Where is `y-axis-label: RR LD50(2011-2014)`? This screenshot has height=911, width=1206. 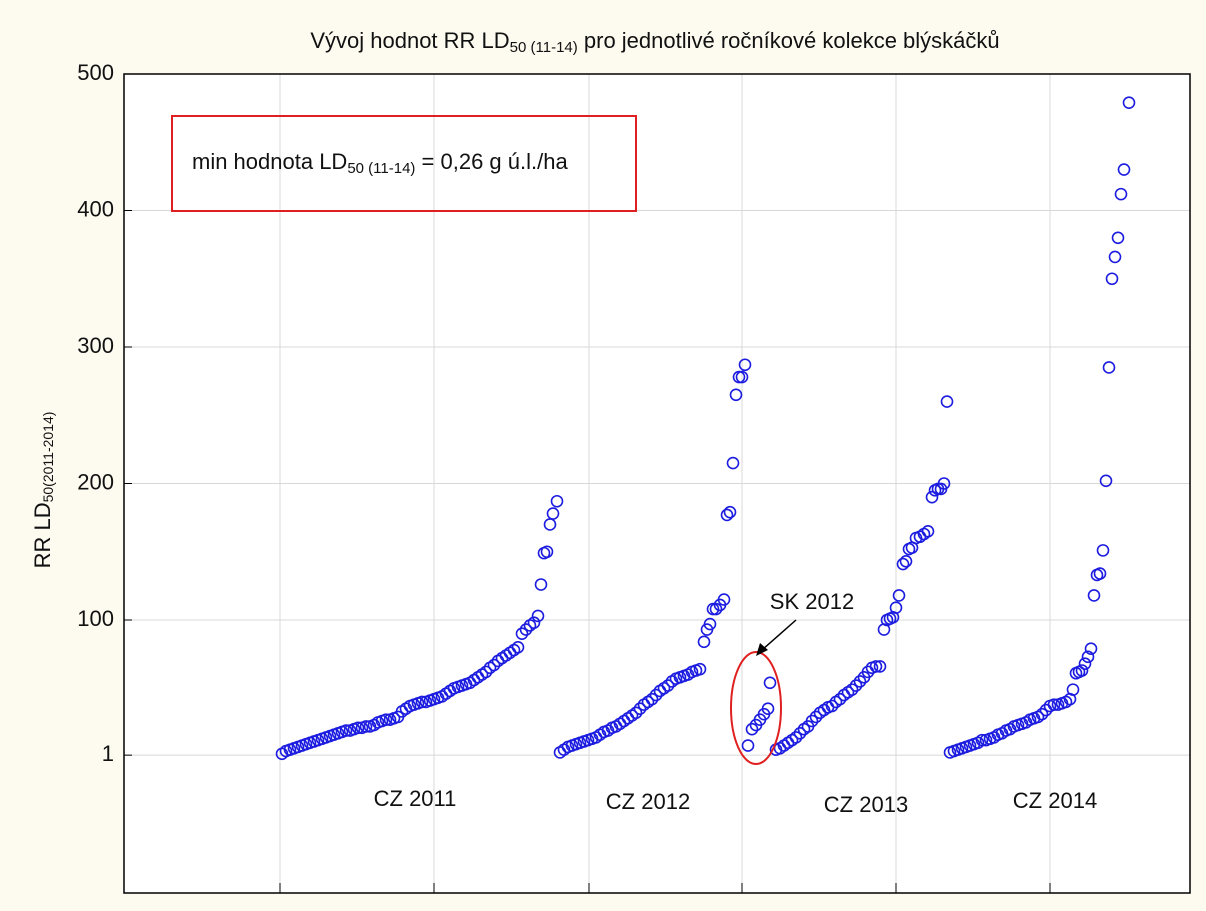
y-axis-label: RR LD50(2011-2014) is located at coordinates (43, 490).